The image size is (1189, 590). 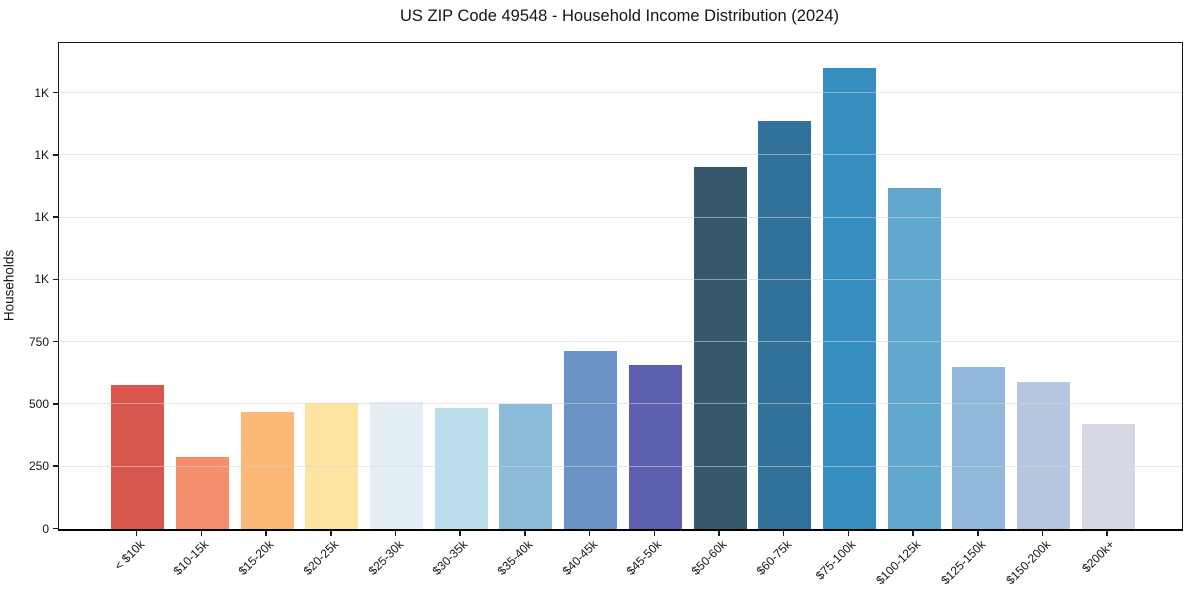 What do you see at coordinates (849, 298) in the screenshot?
I see `bar-75-100k` at bounding box center [849, 298].